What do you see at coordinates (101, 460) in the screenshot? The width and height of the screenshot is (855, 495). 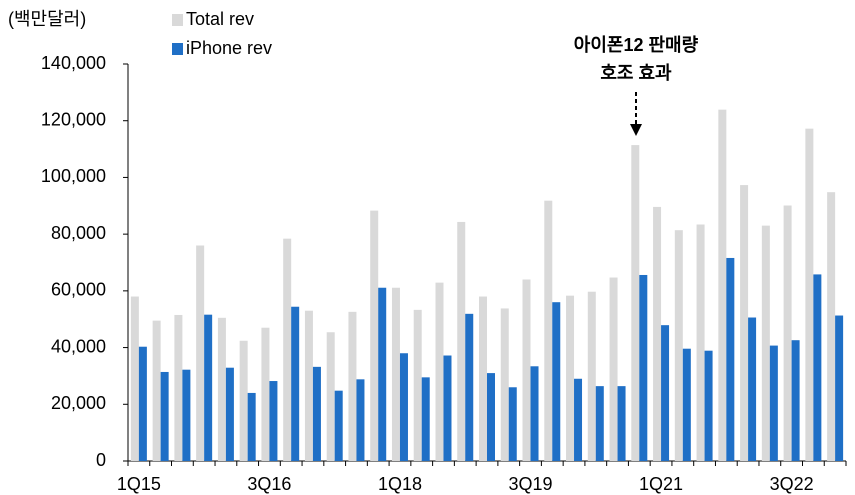 I see `y-tick-label: 0` at bounding box center [101, 460].